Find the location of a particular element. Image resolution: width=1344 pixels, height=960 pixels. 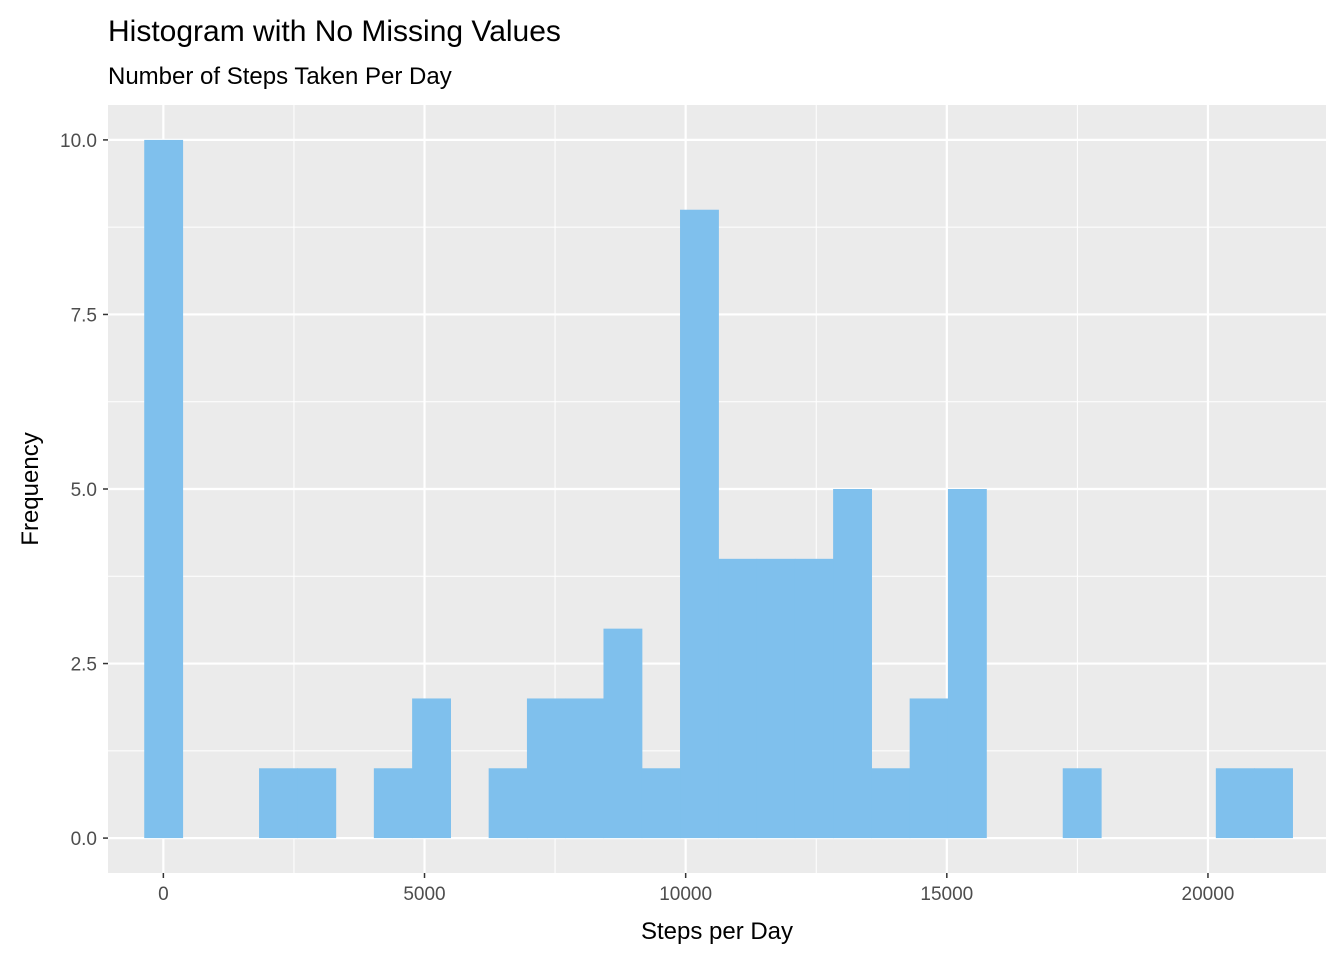

y-tick-label: 2.5 is located at coordinates (84, 665).